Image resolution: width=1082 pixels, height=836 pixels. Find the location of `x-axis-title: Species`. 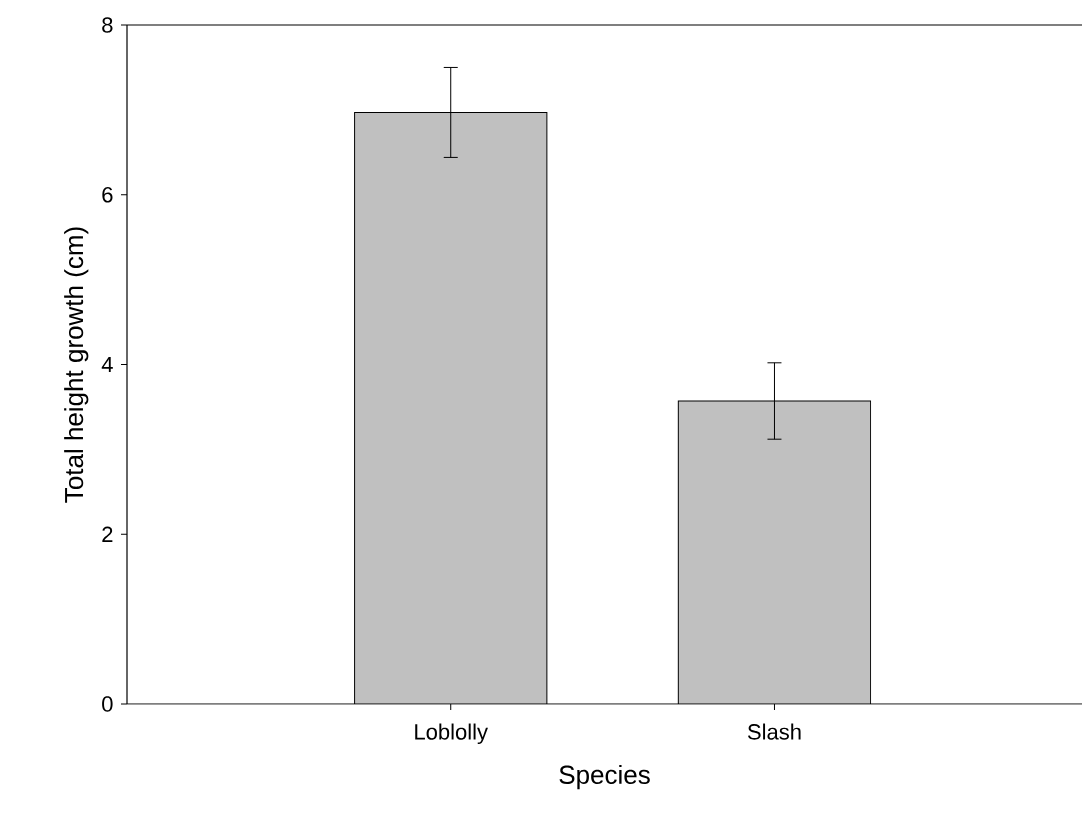

x-axis-title: Species is located at coordinates (604, 777).